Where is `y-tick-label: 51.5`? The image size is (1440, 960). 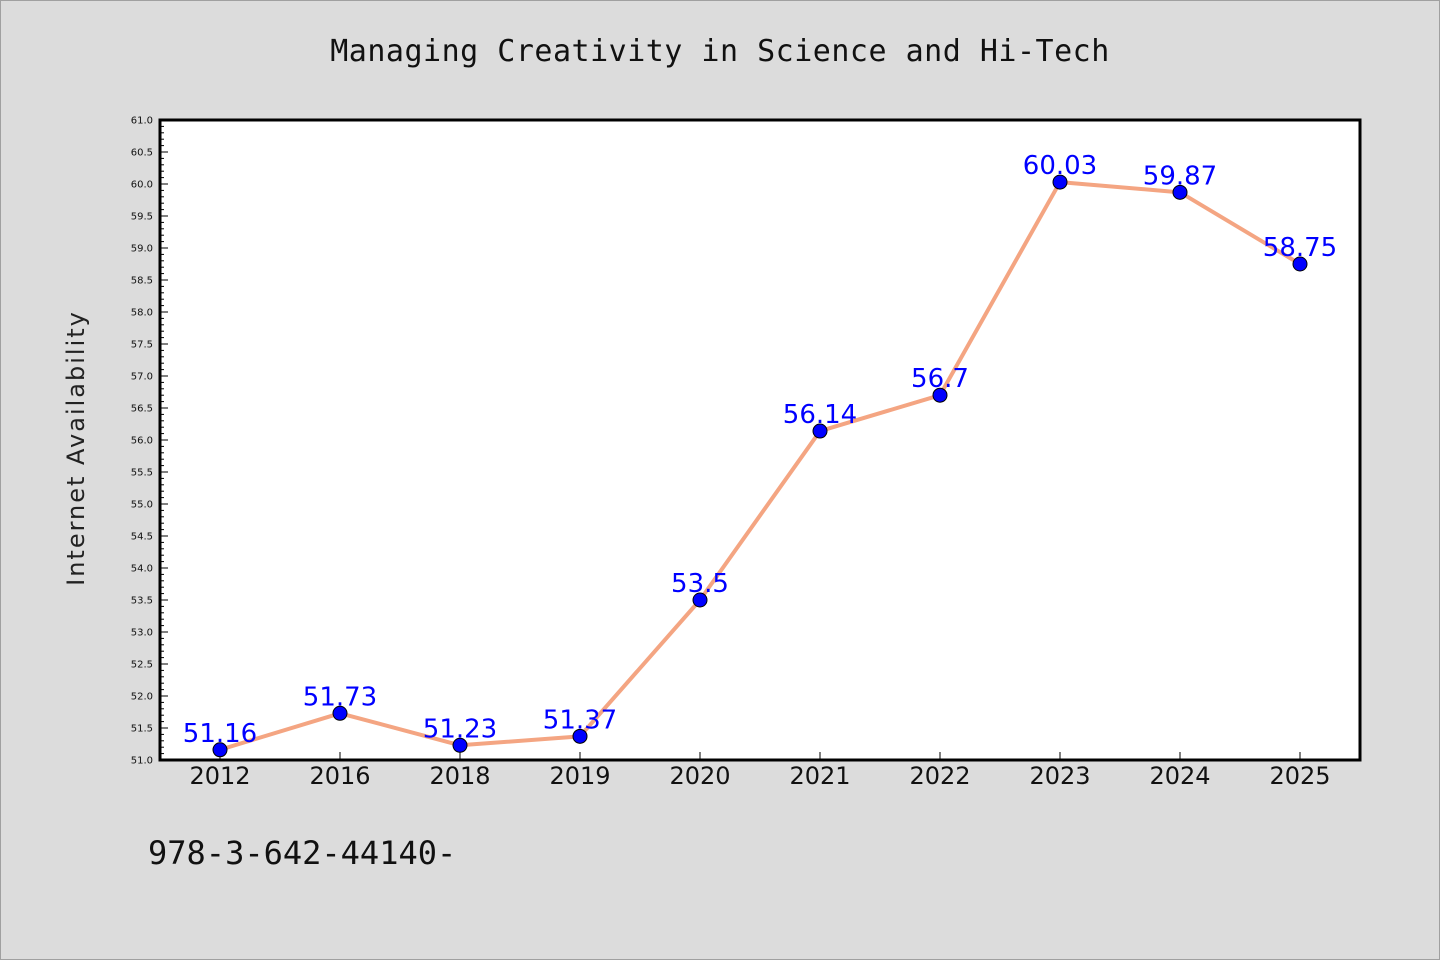
y-tick-label: 51.5 is located at coordinates (142, 729).